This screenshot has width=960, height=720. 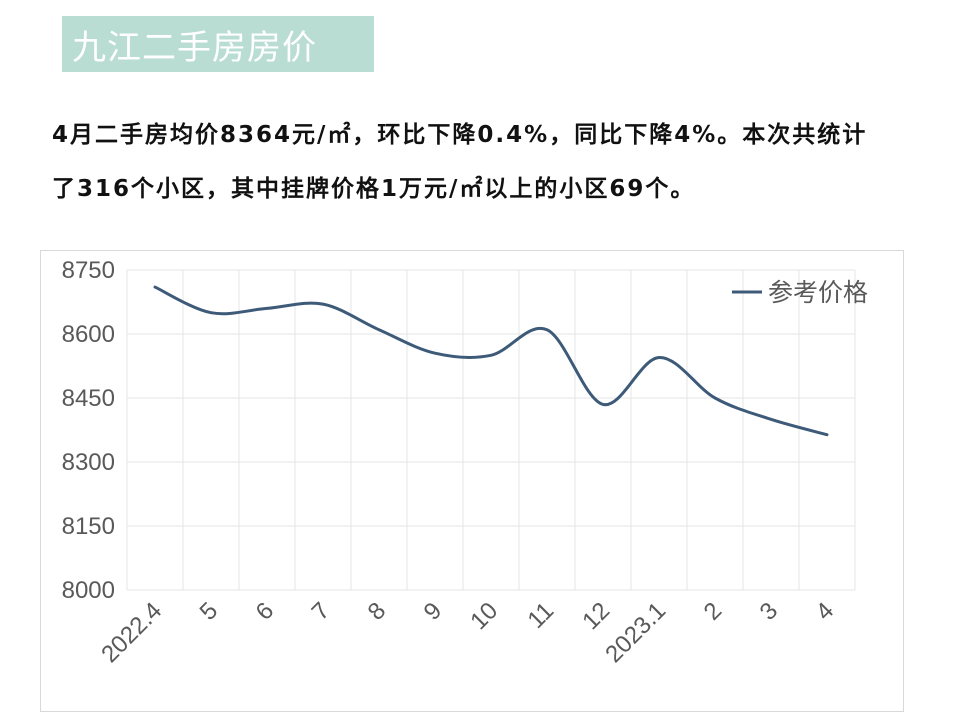 I want to click on y-tick-label: 8600, so click(x=88, y=334).